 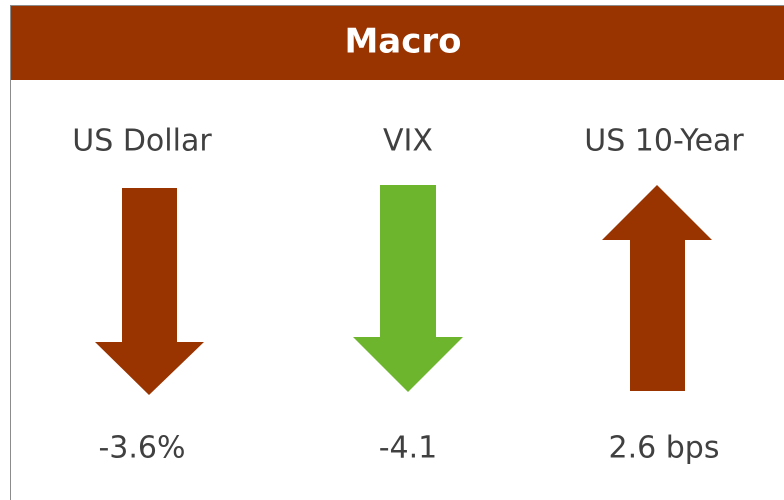 I want to click on item-label: VIX, so click(x=408, y=141).